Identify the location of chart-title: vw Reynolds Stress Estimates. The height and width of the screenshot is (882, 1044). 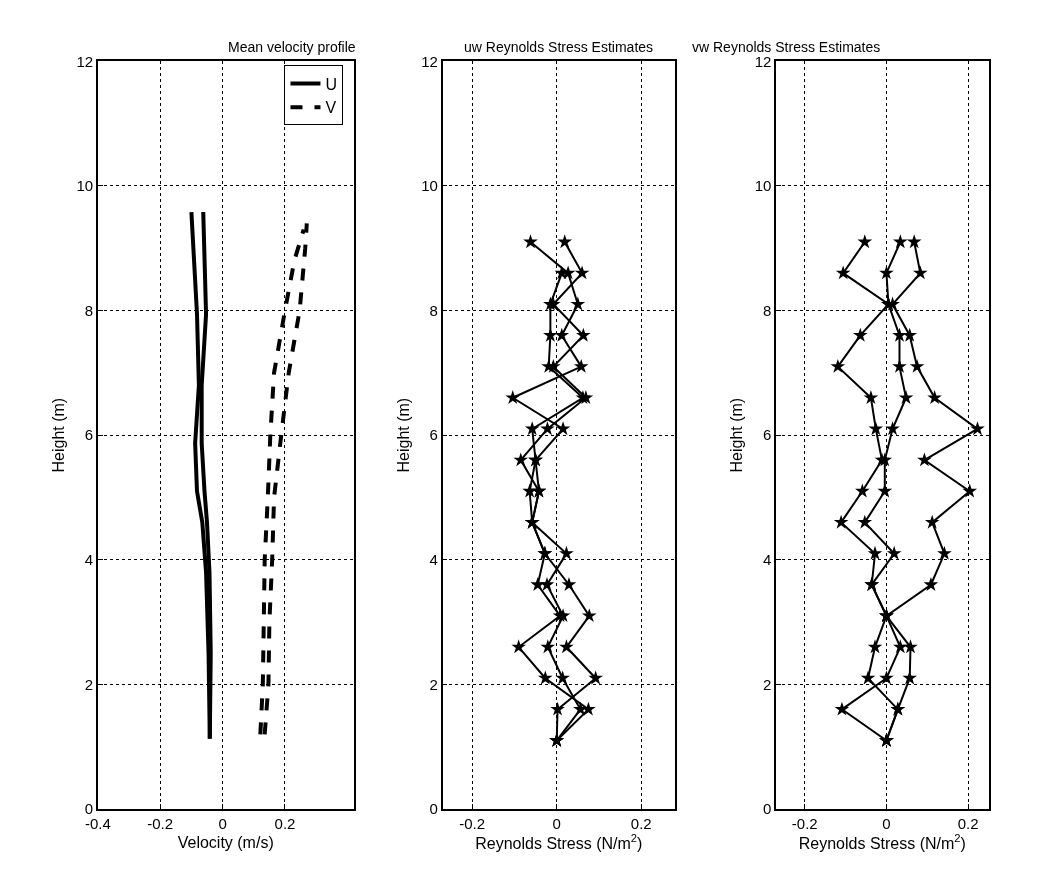
(786, 47).